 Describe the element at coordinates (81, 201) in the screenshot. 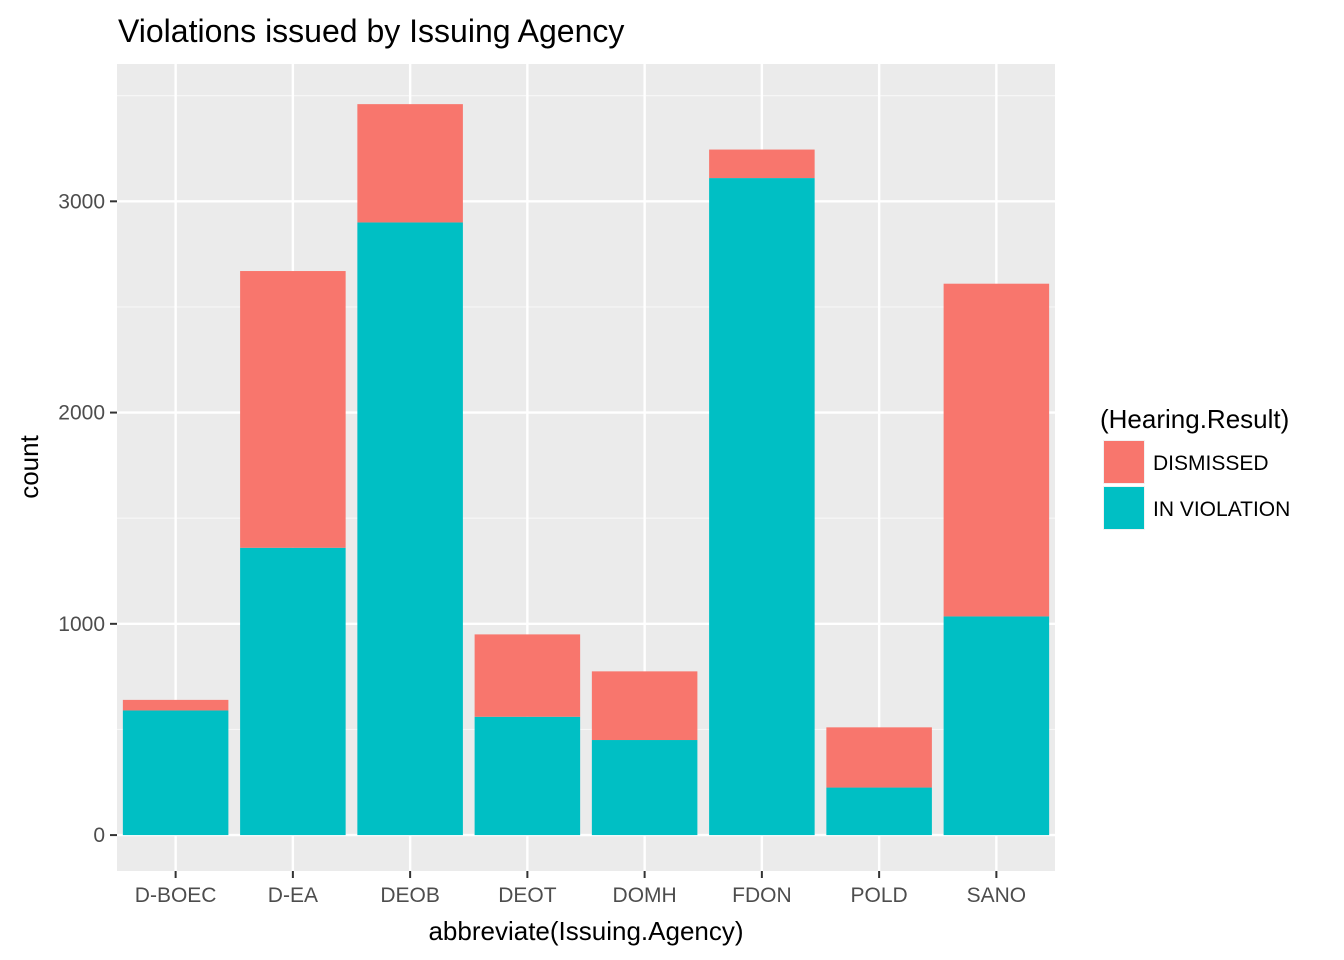

I see `y-tick-label: 3000` at that location.